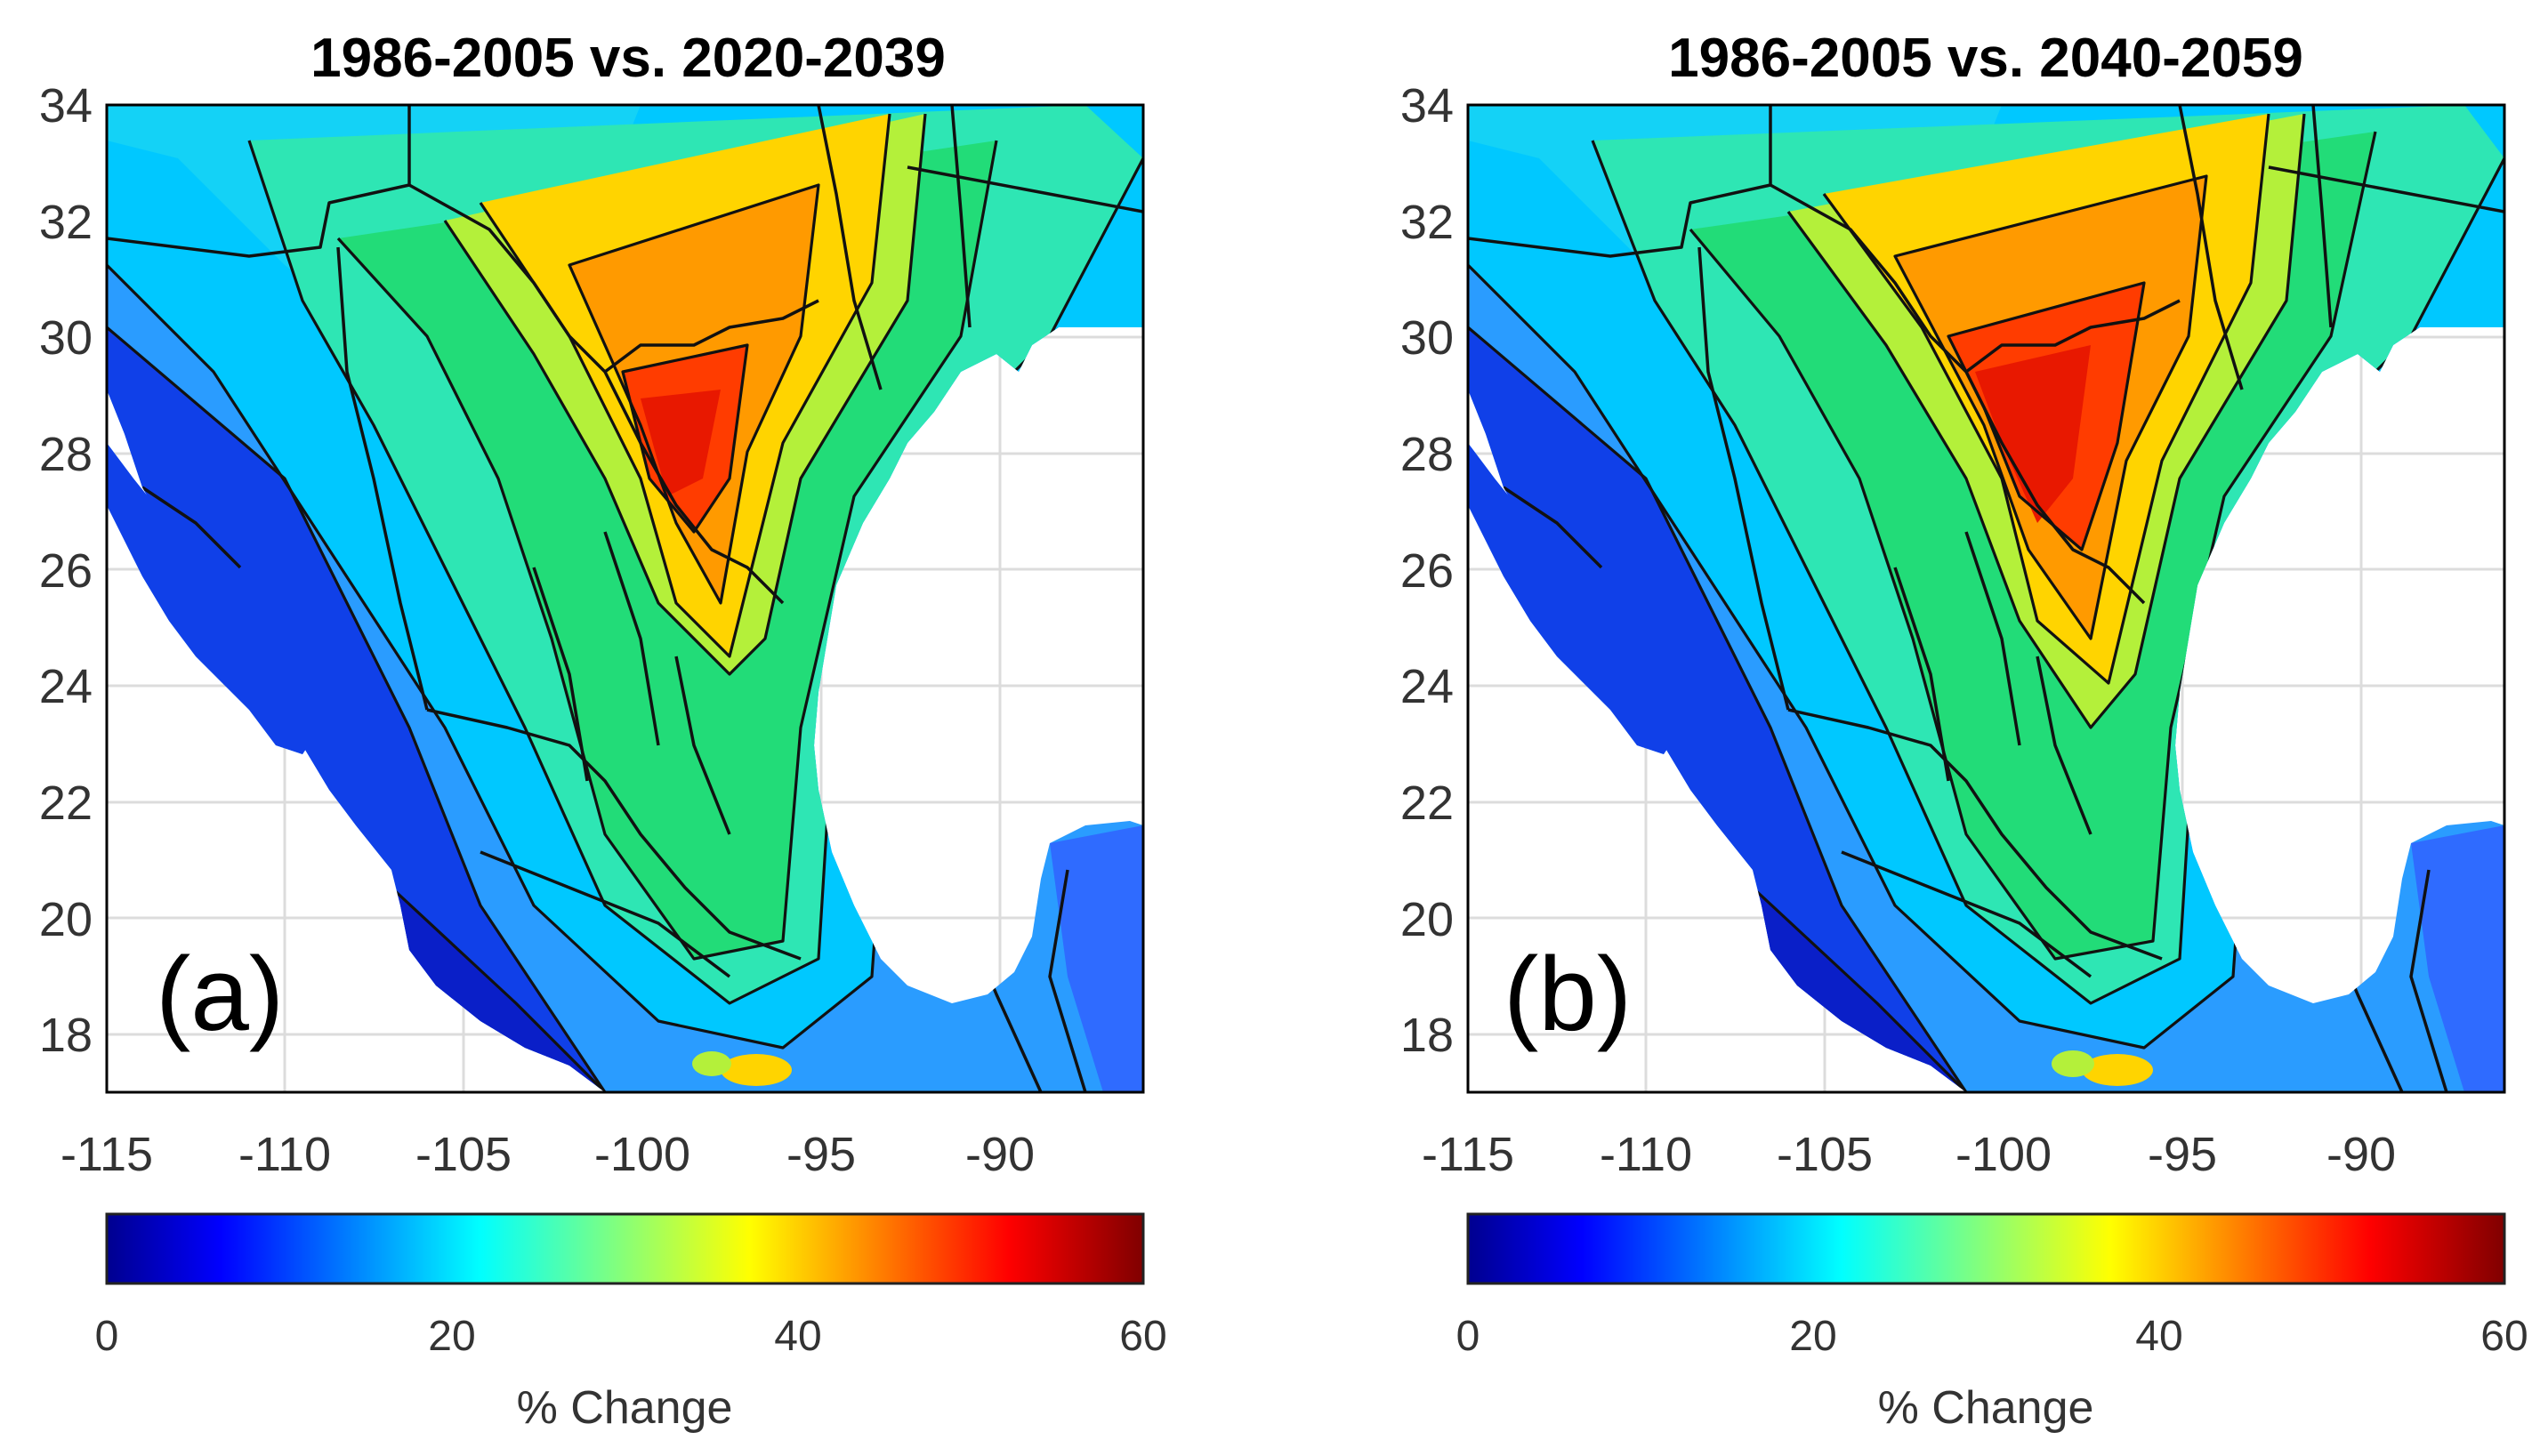 This screenshot has width=2540, height=1456. What do you see at coordinates (1427, 803) in the screenshot?
I see `panel-b-ytick: 22` at bounding box center [1427, 803].